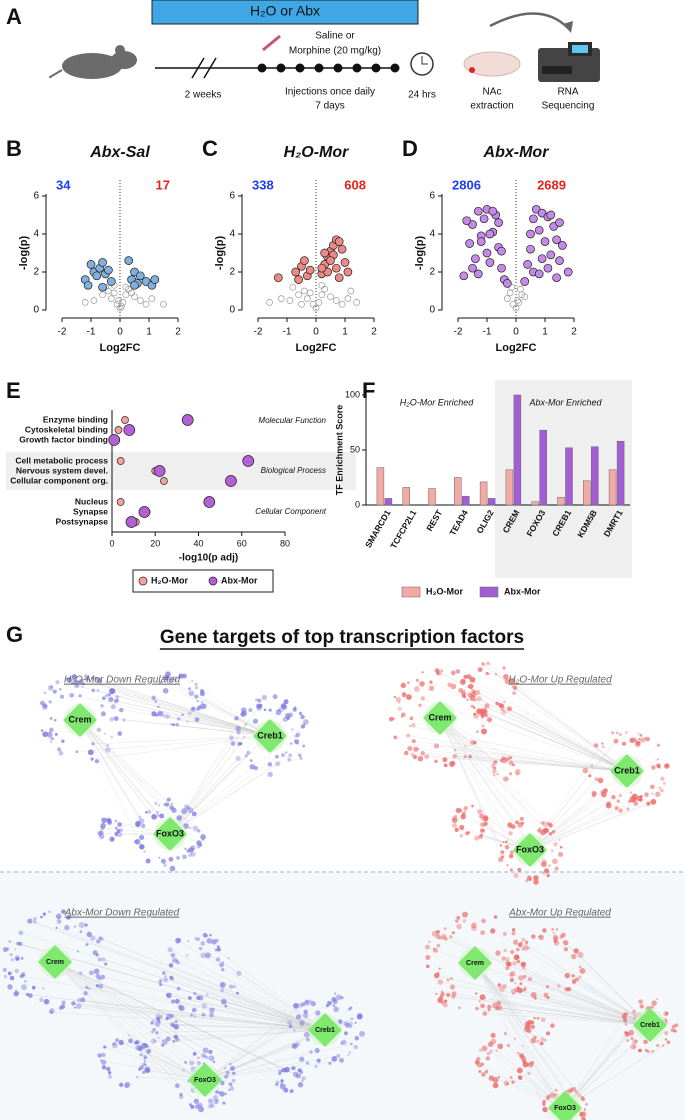 Image resolution: width=685 pixels, height=1120 pixels. What do you see at coordinates (220, 253) in the screenshot?
I see `y-axis-label: -log(p)` at bounding box center [220, 253].